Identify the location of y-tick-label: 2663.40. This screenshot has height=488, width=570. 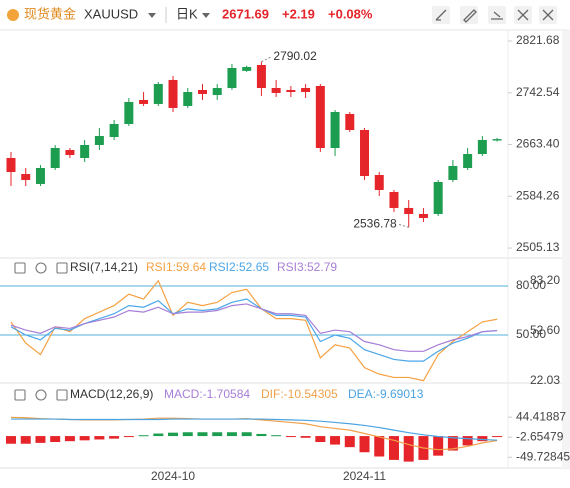
(538, 144).